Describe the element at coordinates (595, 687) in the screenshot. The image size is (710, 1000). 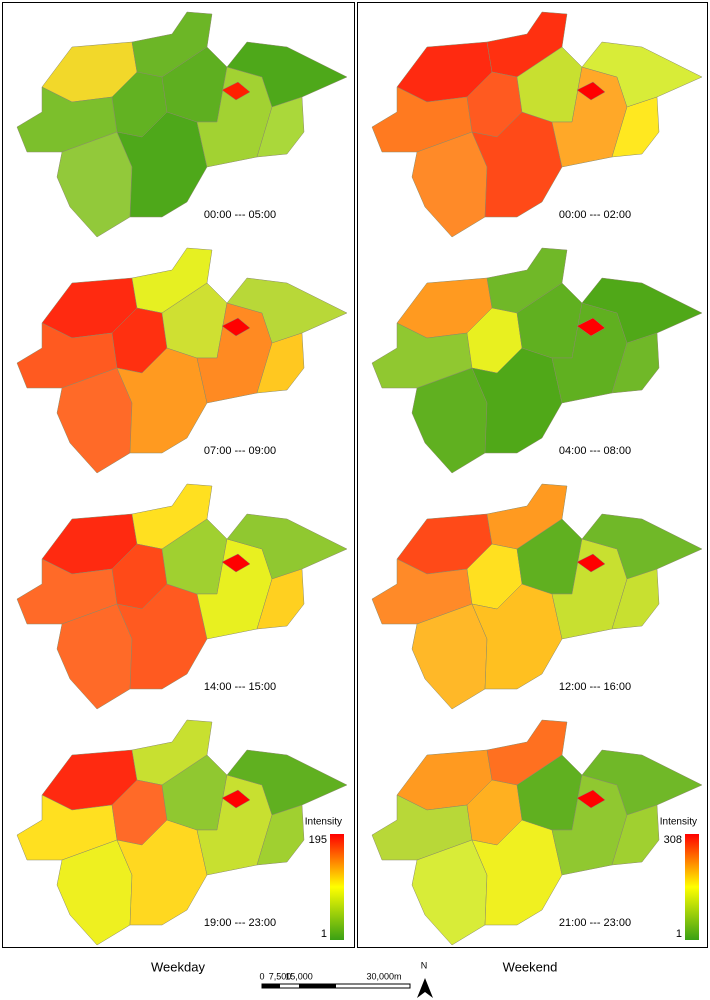
I see `time-label: 12:00 --- 16:00` at that location.